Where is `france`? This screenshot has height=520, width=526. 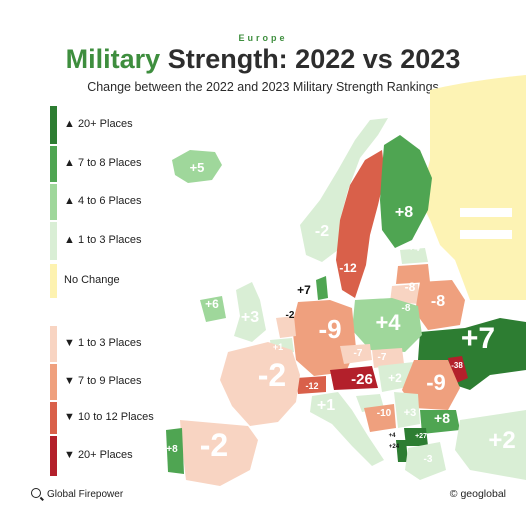 france is located at coordinates (260, 384).